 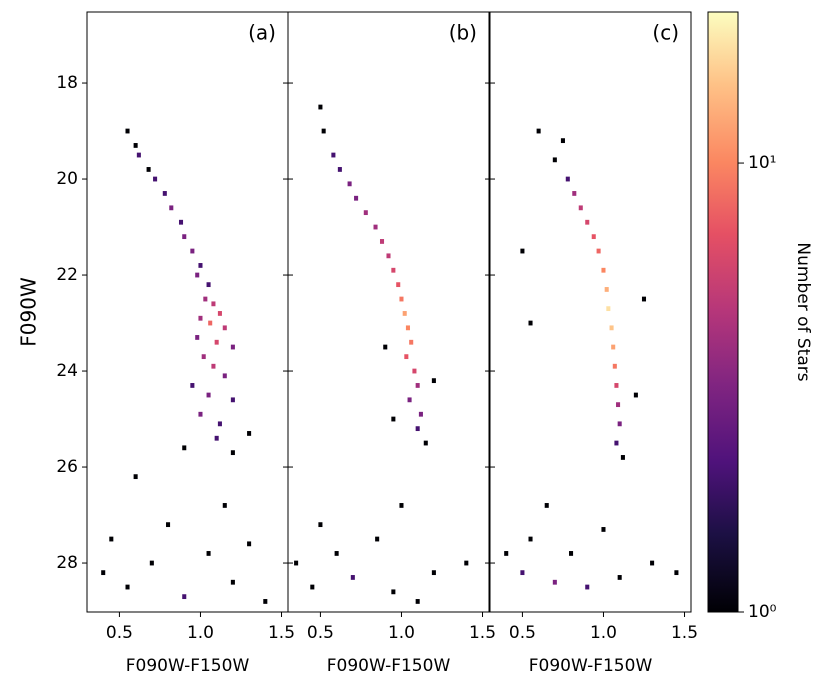 I want to click on y-axis-label: F090W, so click(x=29, y=312).